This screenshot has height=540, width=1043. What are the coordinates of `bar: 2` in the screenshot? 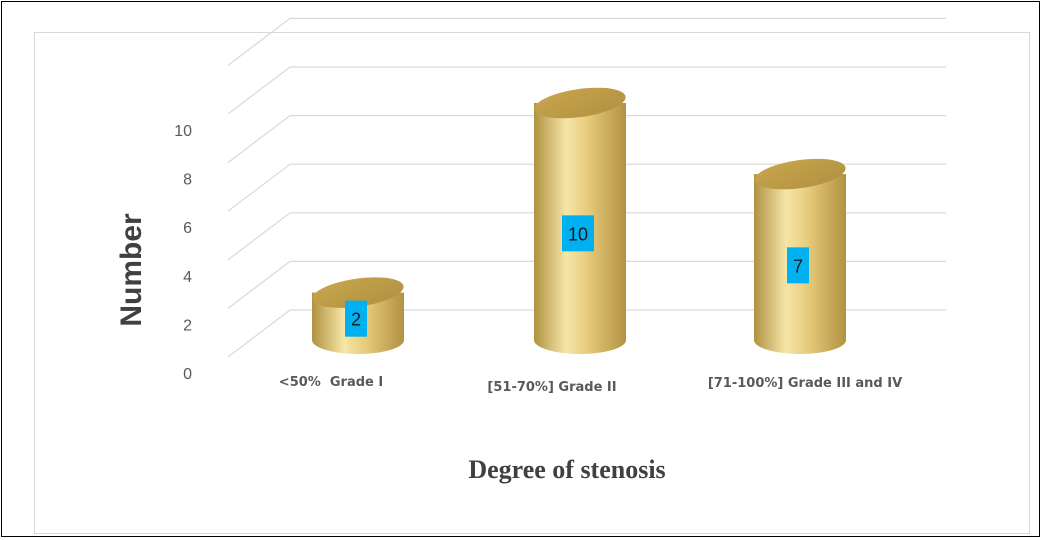 It's located at (358, 315).